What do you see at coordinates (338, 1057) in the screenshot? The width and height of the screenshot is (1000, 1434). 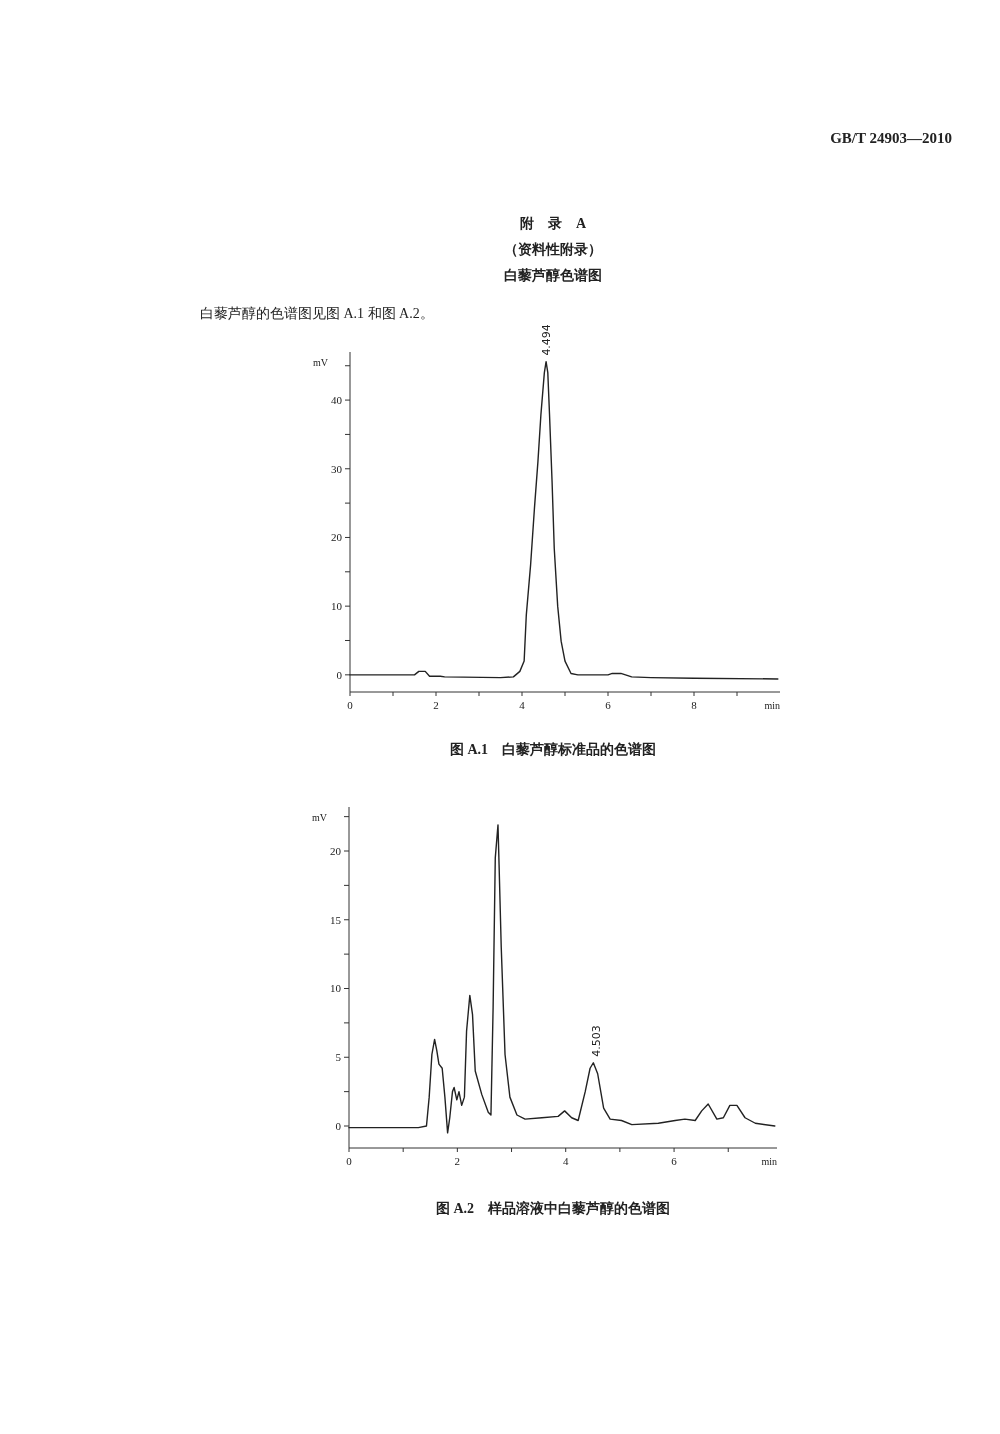 I see `y-tick-label: 5` at bounding box center [338, 1057].